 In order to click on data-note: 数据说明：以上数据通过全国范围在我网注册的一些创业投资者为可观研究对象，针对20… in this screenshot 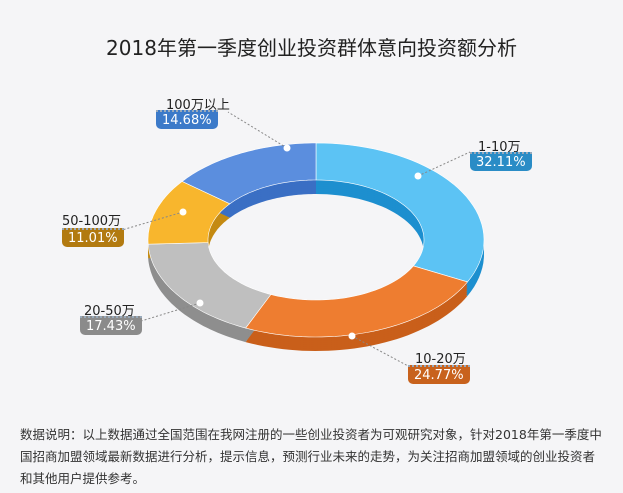, I will do `click(311, 456)`.